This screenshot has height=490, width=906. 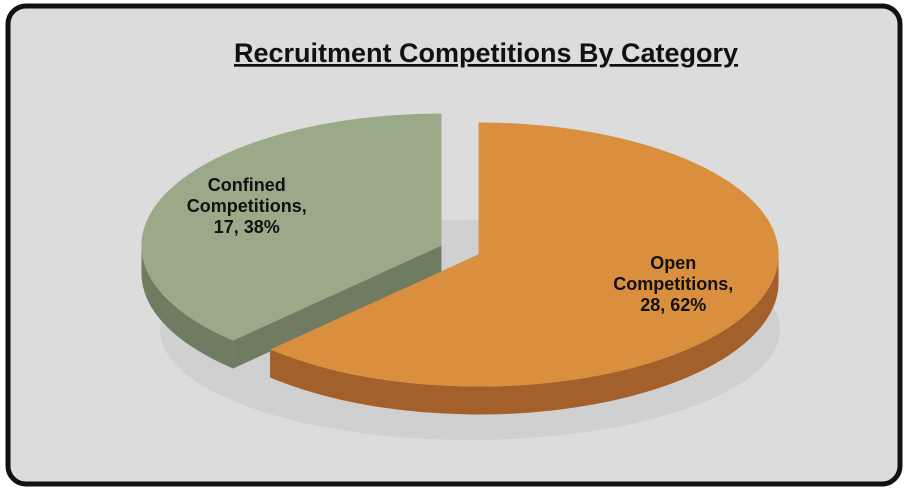 What do you see at coordinates (673, 305) in the screenshot?
I see `data-label-line: 28, 62%` at bounding box center [673, 305].